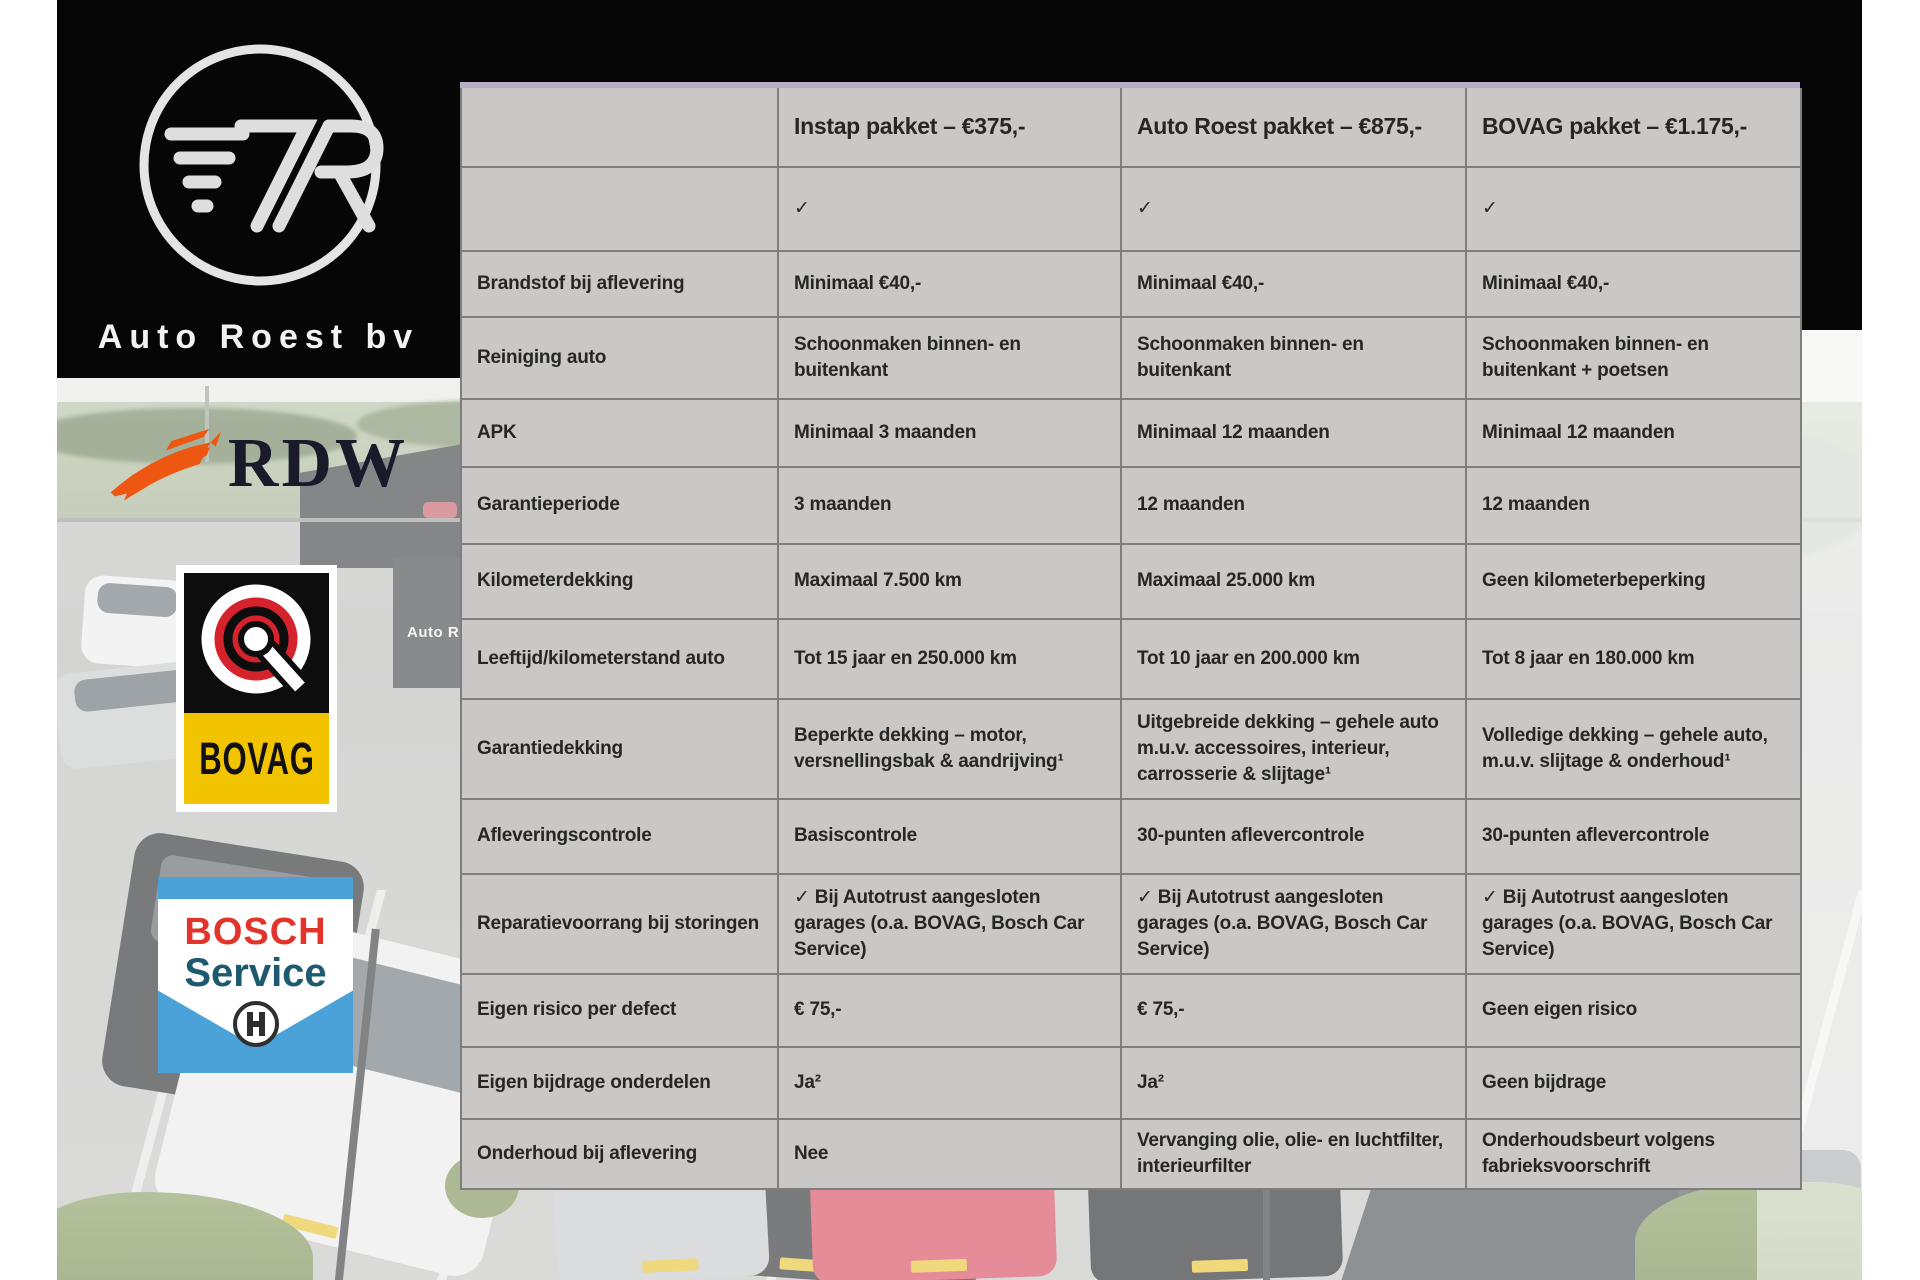 This screenshot has width=1920, height=1280. I want to click on row-label: Eigen risico per defect, so click(620, 1011).